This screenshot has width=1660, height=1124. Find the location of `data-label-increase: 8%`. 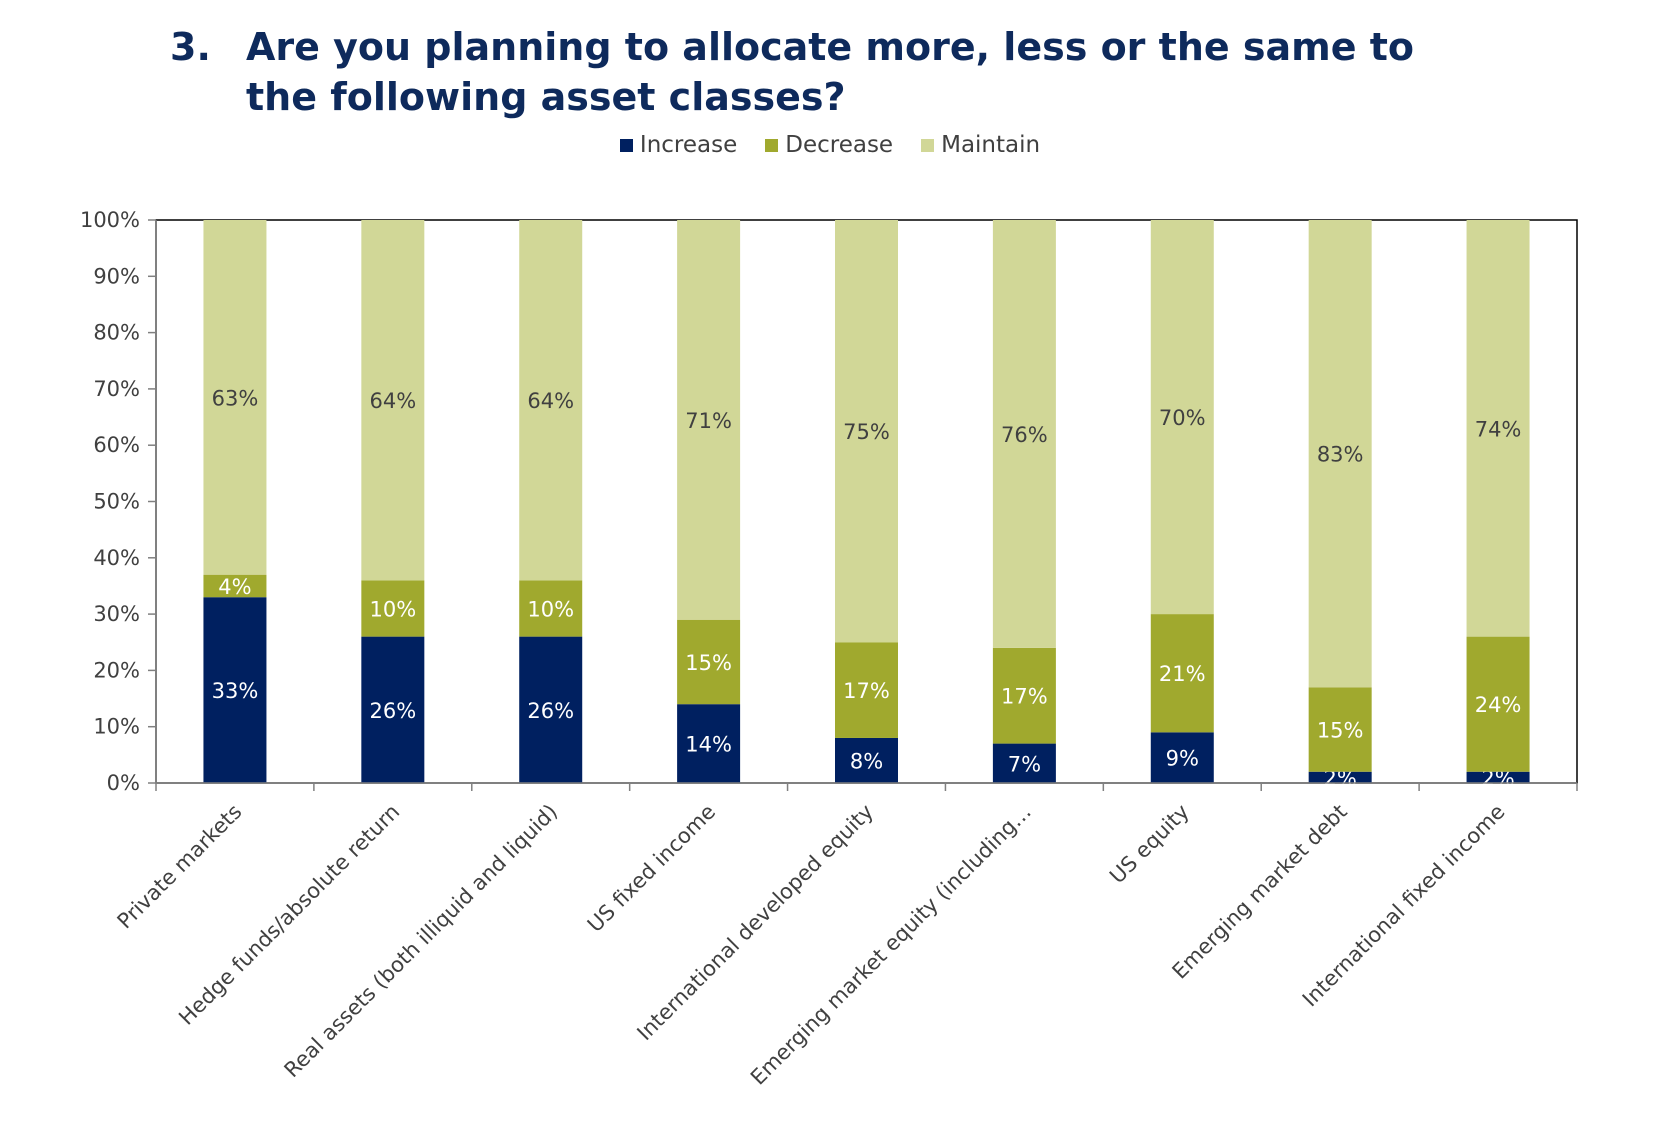

data-label-increase: 8% is located at coordinates (866, 761).